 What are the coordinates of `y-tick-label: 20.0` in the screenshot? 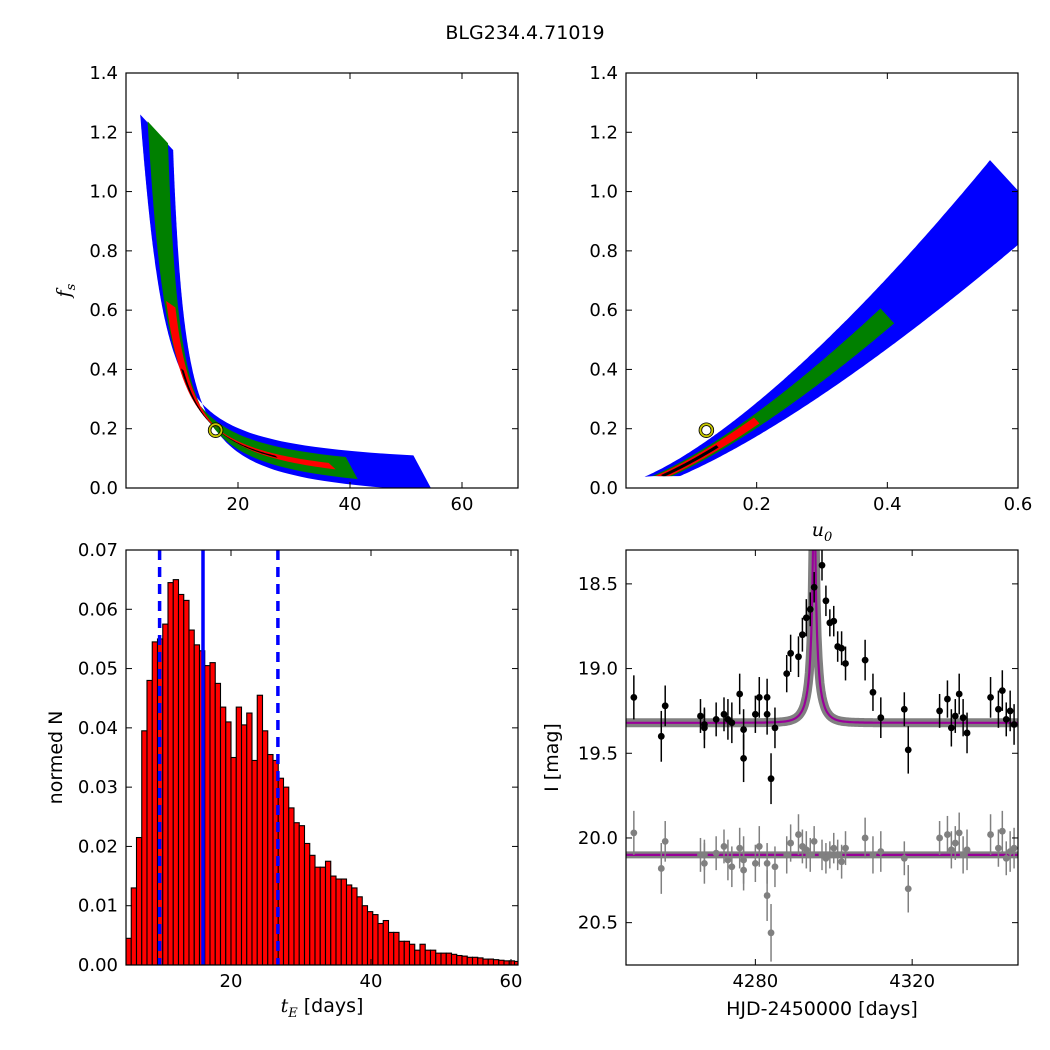 It's located at (598, 838).